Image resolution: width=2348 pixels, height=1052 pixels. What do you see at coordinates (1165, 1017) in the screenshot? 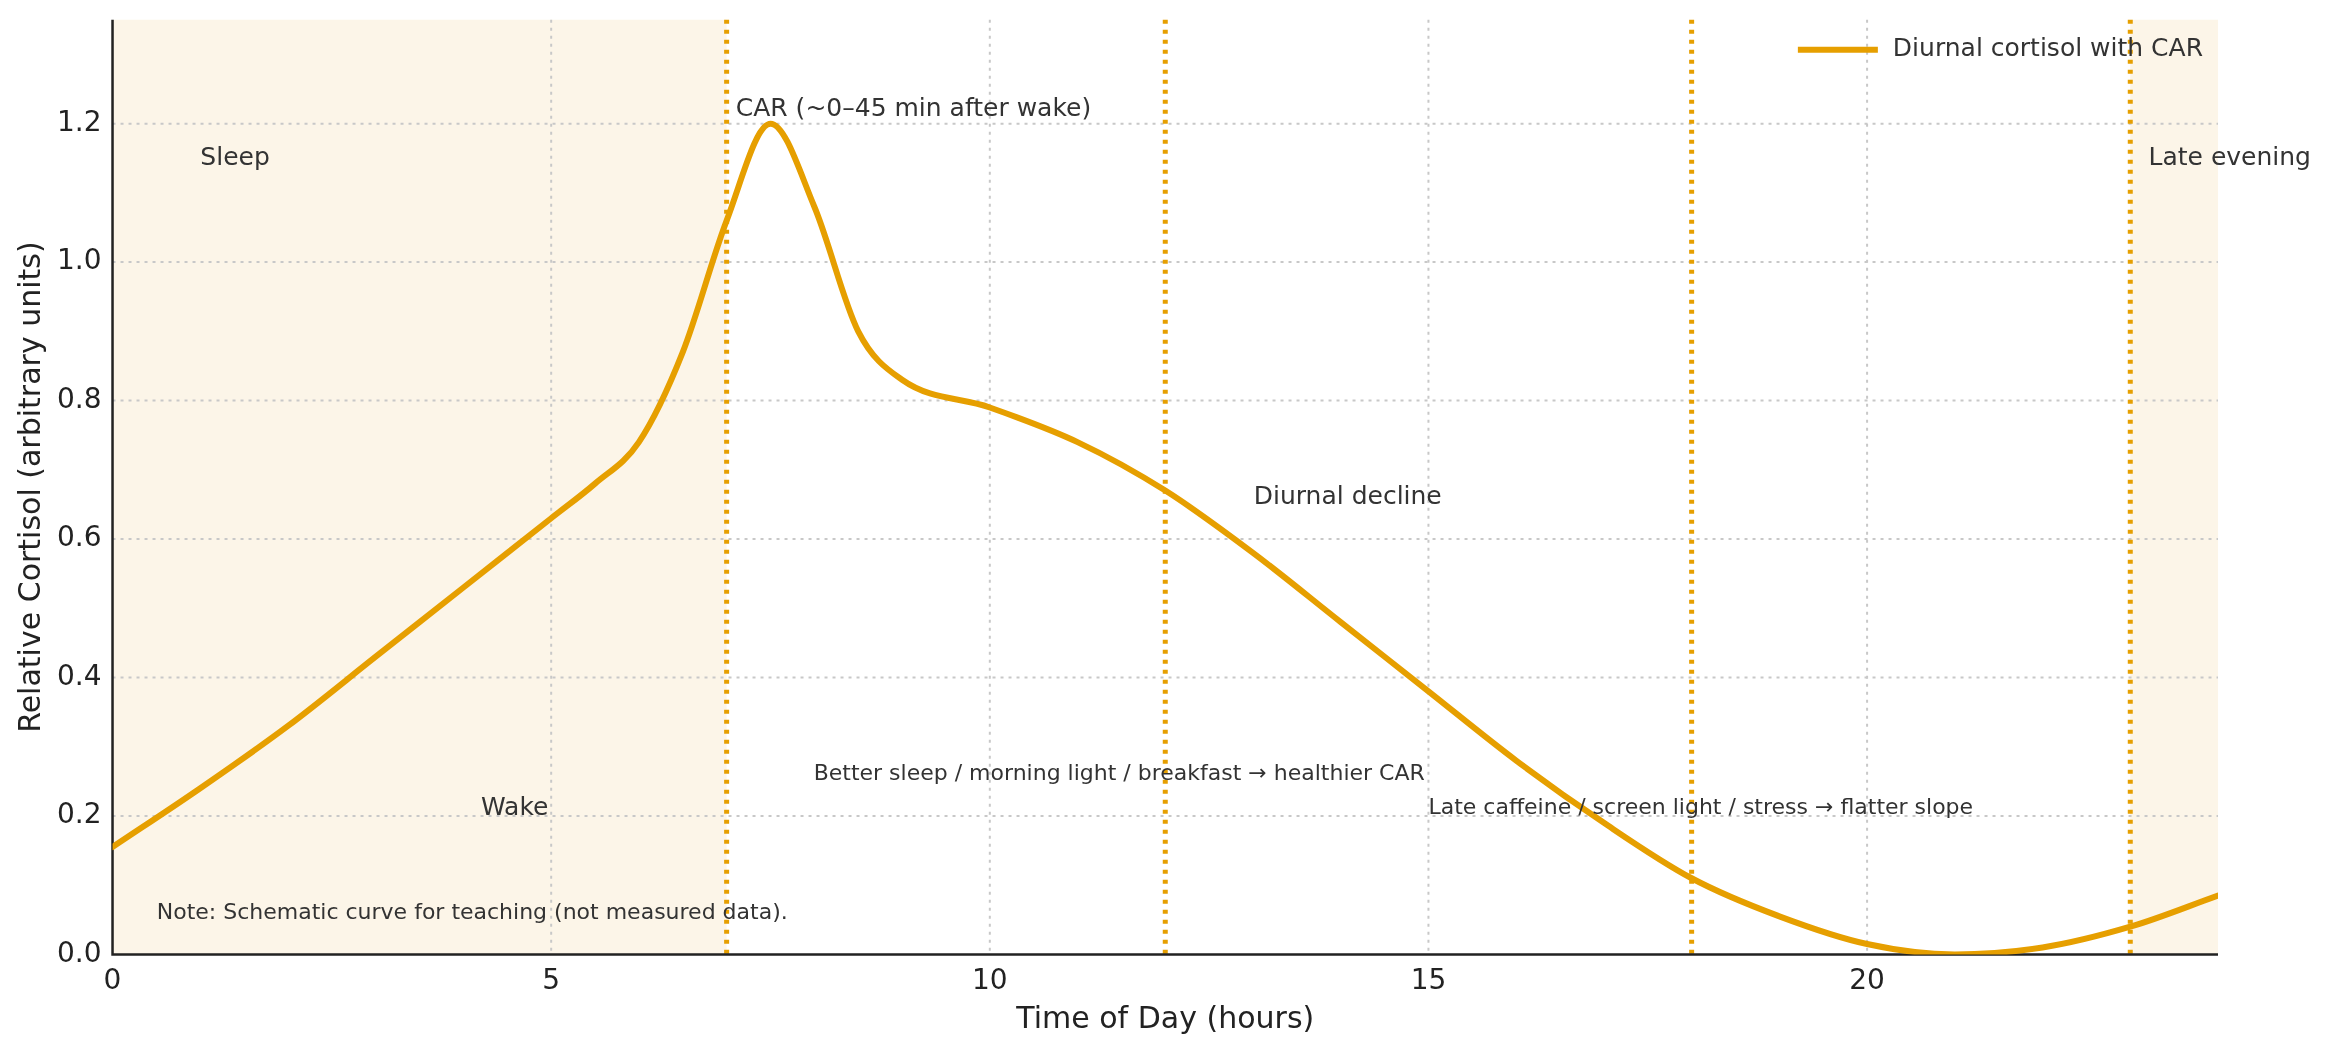
I see `x-axis-title: Time of Day (hours)` at bounding box center [1165, 1017].